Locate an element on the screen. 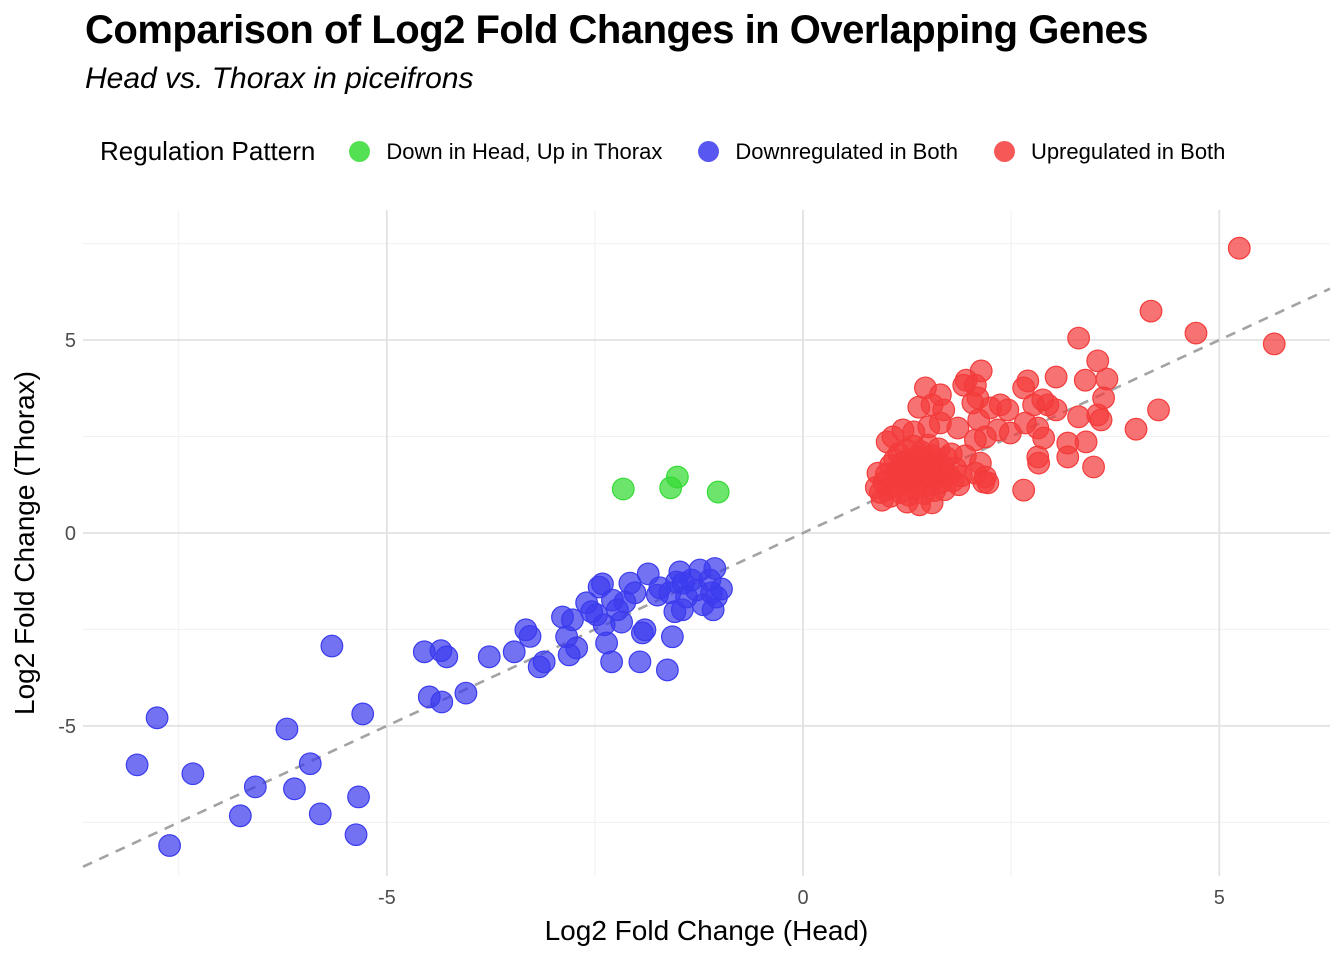 This screenshot has height=960, width=1344. y-tick-label: 0 is located at coordinates (70, 534).